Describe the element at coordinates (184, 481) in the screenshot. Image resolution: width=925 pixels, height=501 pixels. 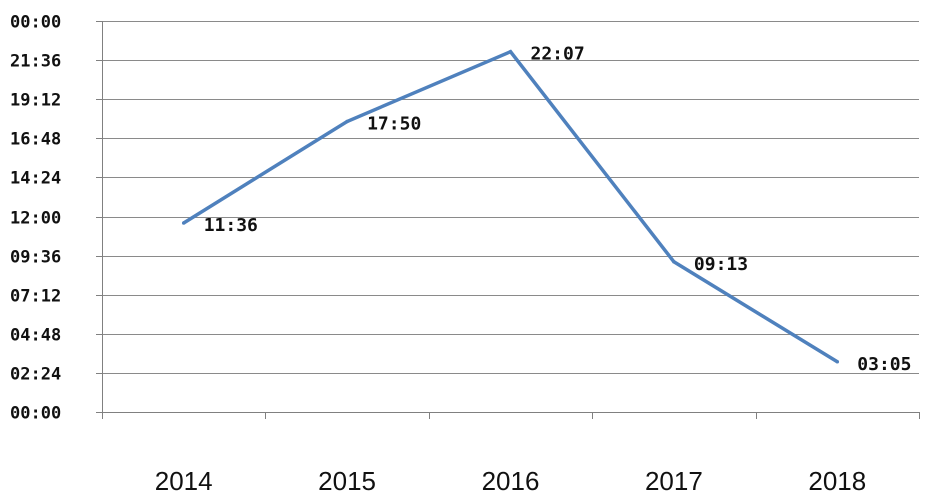
I see `x-tick-label: 2014` at that location.